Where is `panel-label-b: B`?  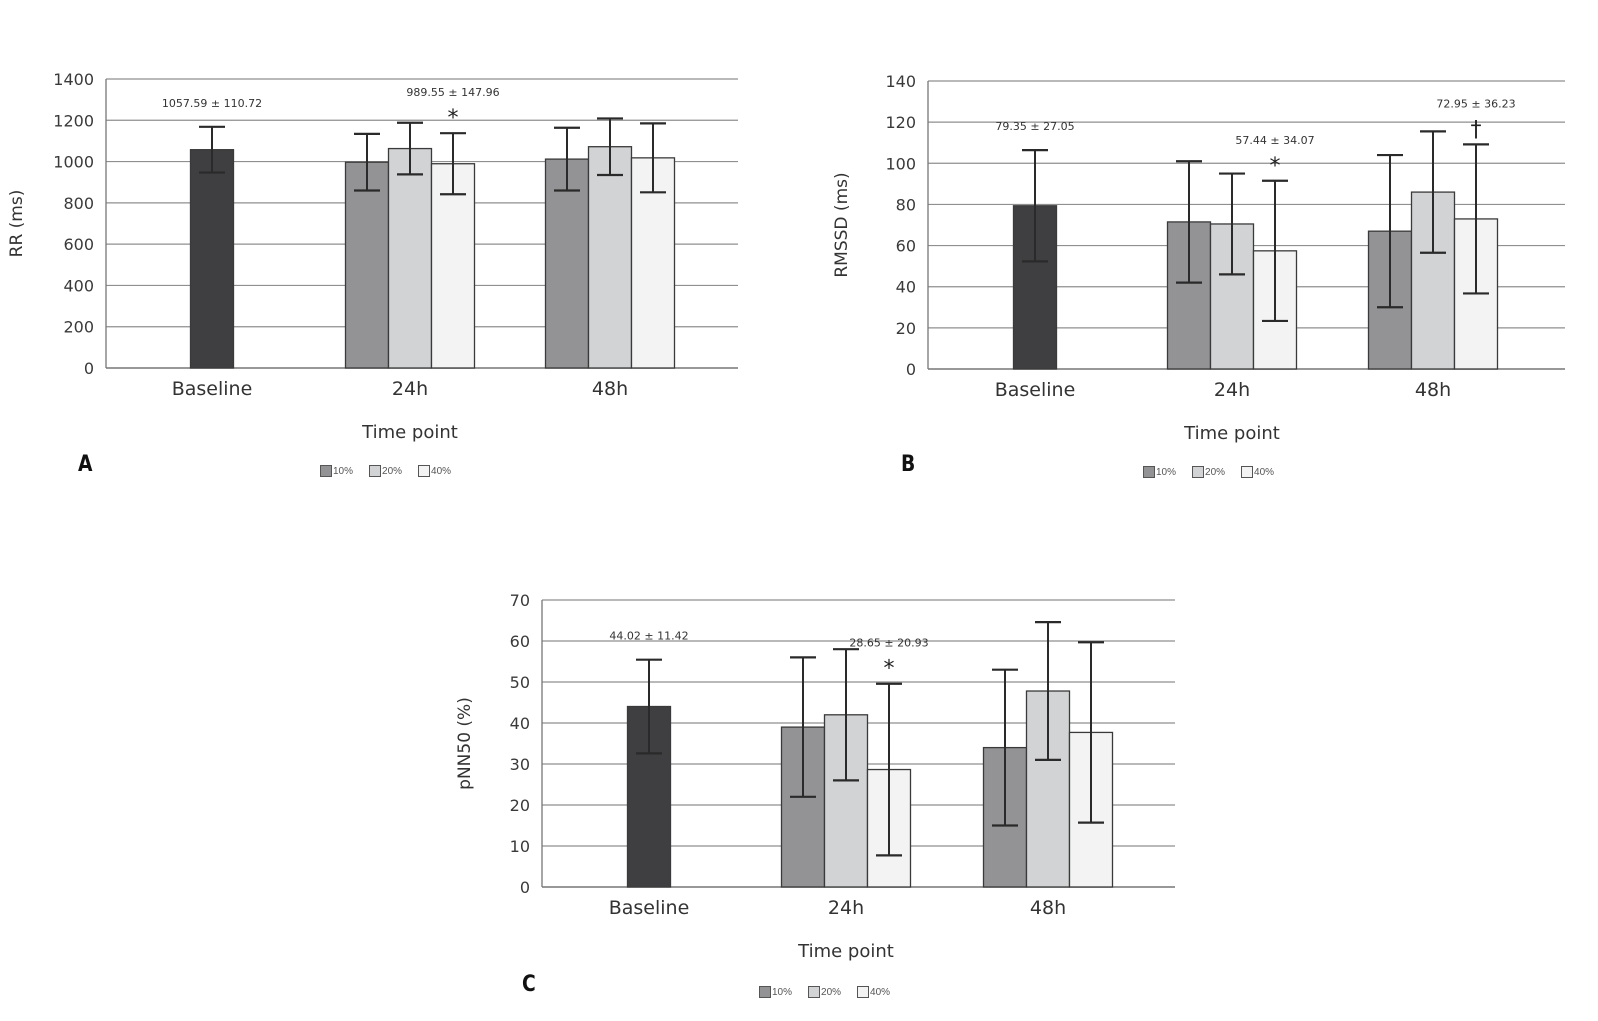
panel-label-b: B is located at coordinates (908, 464).